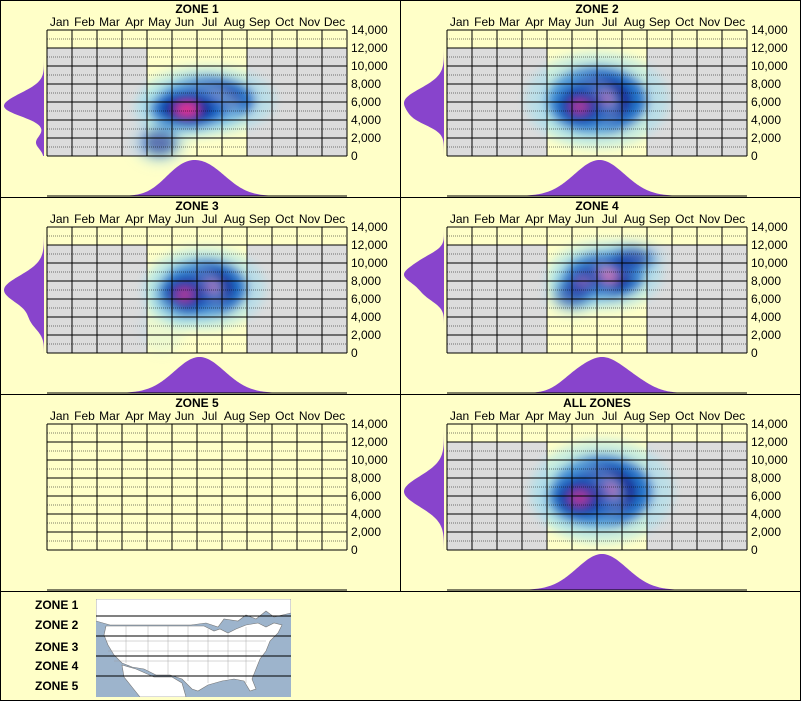 The width and height of the screenshot is (801, 701). Describe the element at coordinates (197, 403) in the screenshot. I see `panel-title: ZONE 5` at that location.